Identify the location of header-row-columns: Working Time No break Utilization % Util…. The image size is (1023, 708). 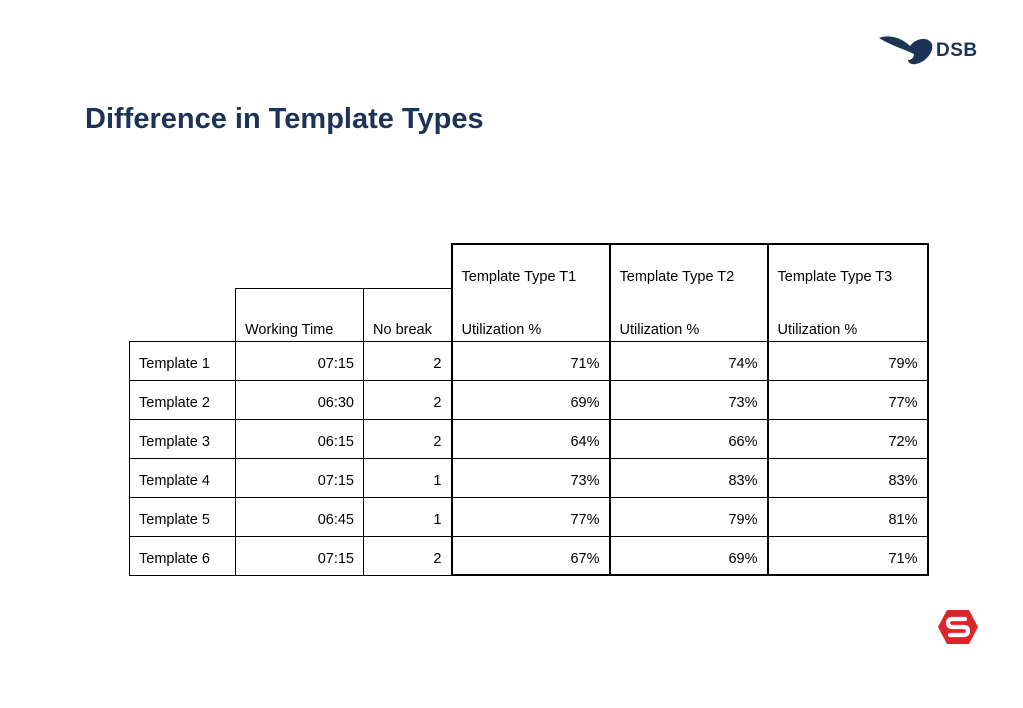
(529, 314).